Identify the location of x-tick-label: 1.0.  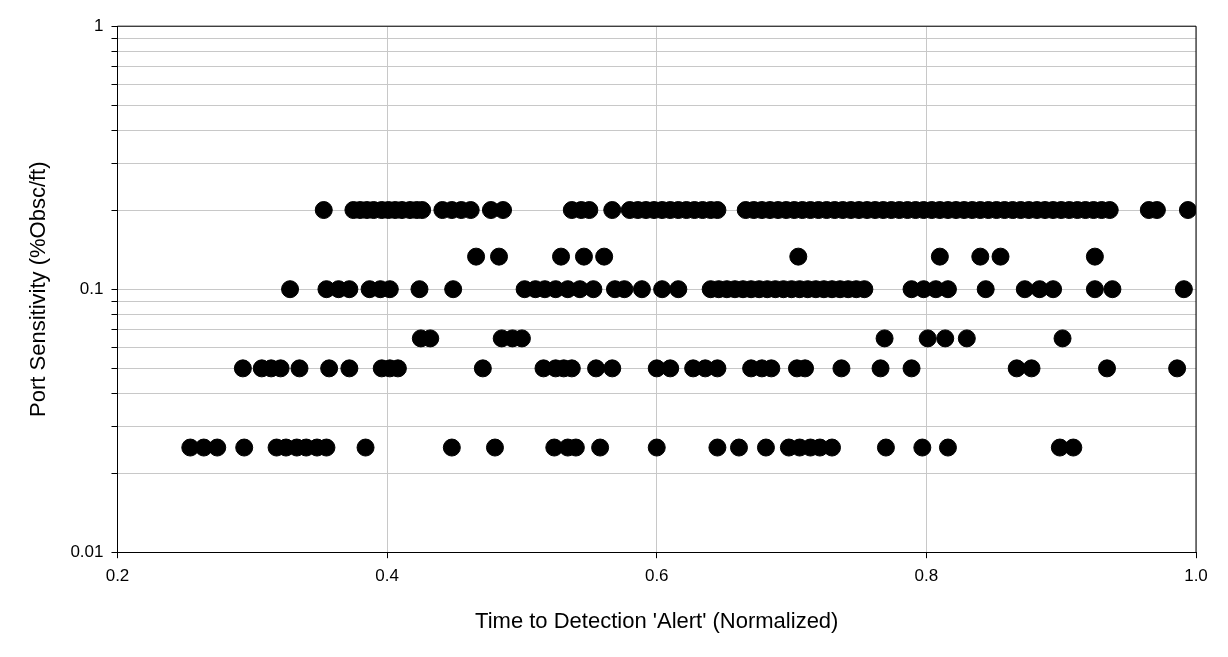
(1196, 576).